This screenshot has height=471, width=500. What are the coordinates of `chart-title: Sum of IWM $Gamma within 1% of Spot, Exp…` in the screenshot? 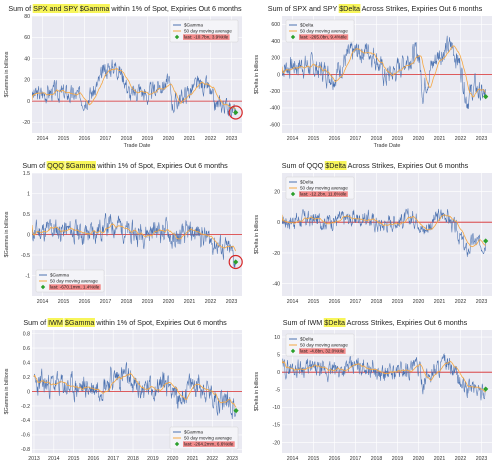 It's located at (125, 322).